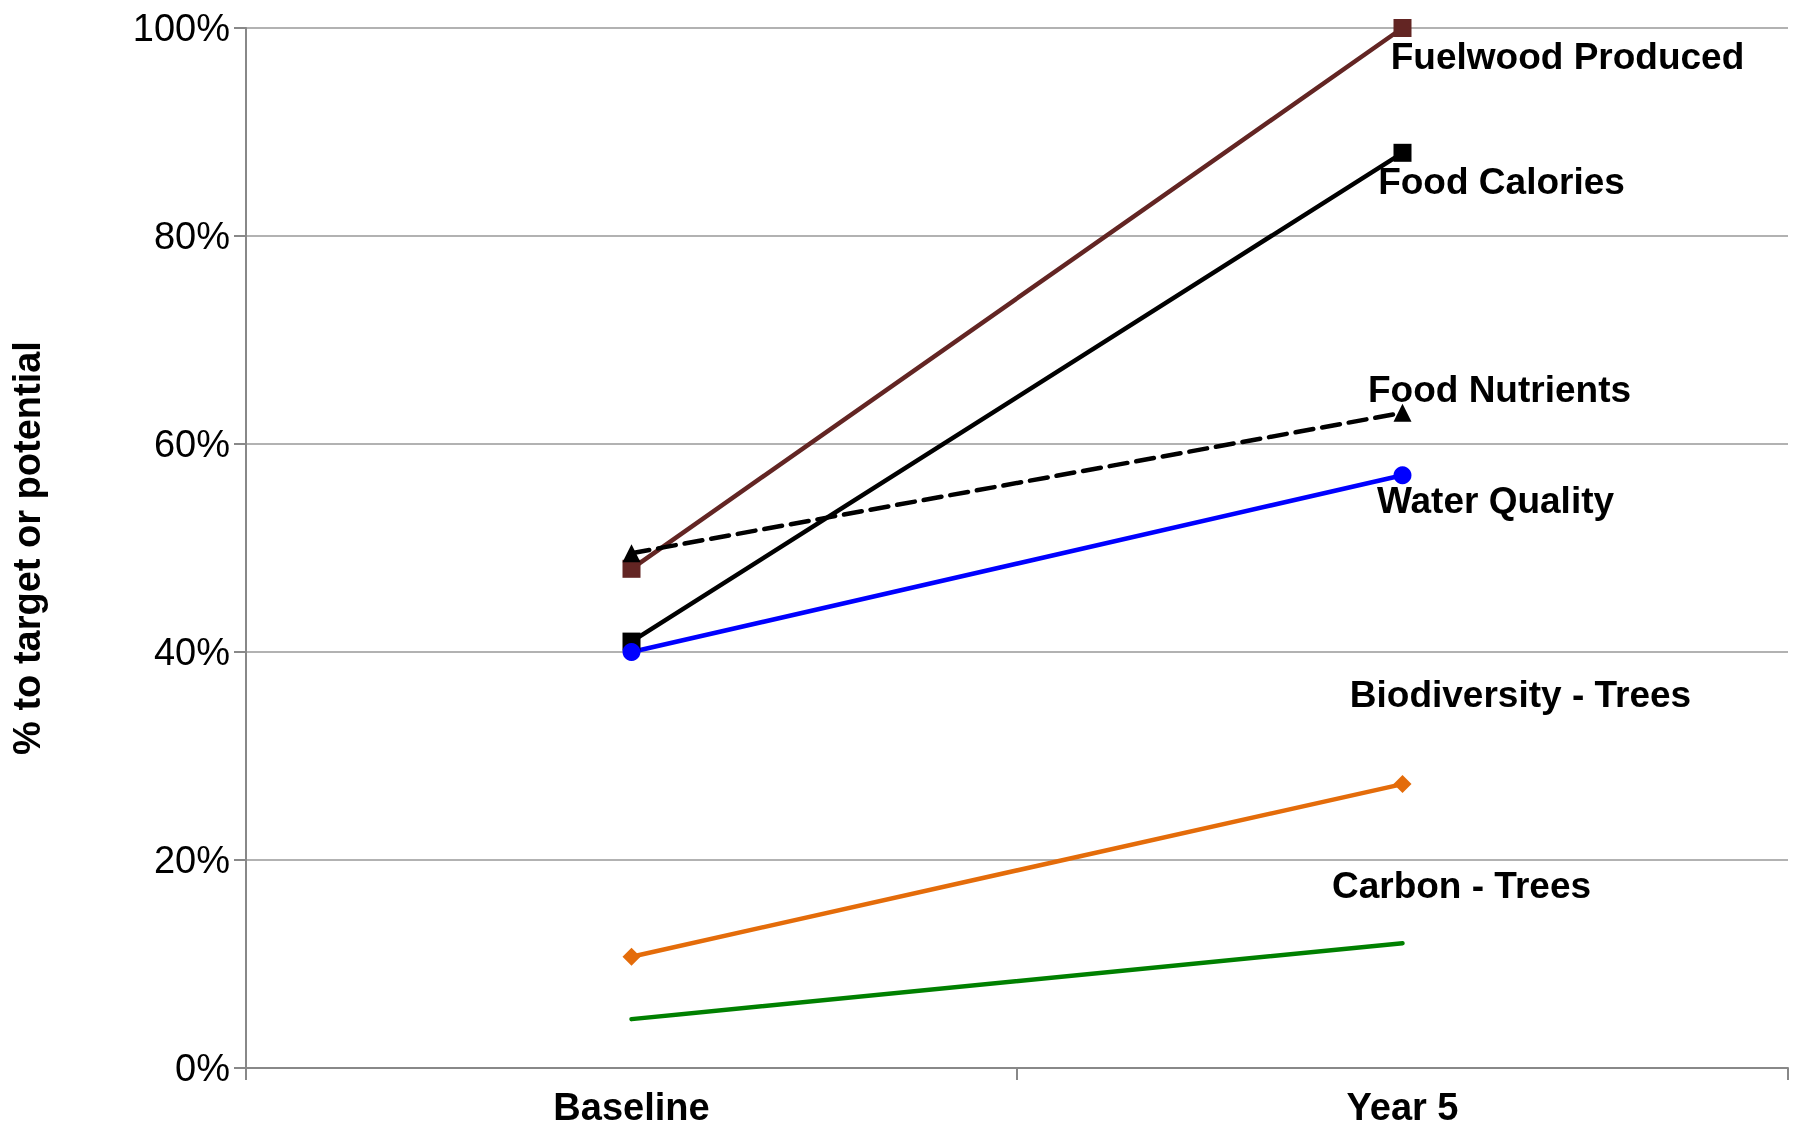 The image size is (1801, 1140). I want to click on series-label: Food Calories, so click(1501, 182).